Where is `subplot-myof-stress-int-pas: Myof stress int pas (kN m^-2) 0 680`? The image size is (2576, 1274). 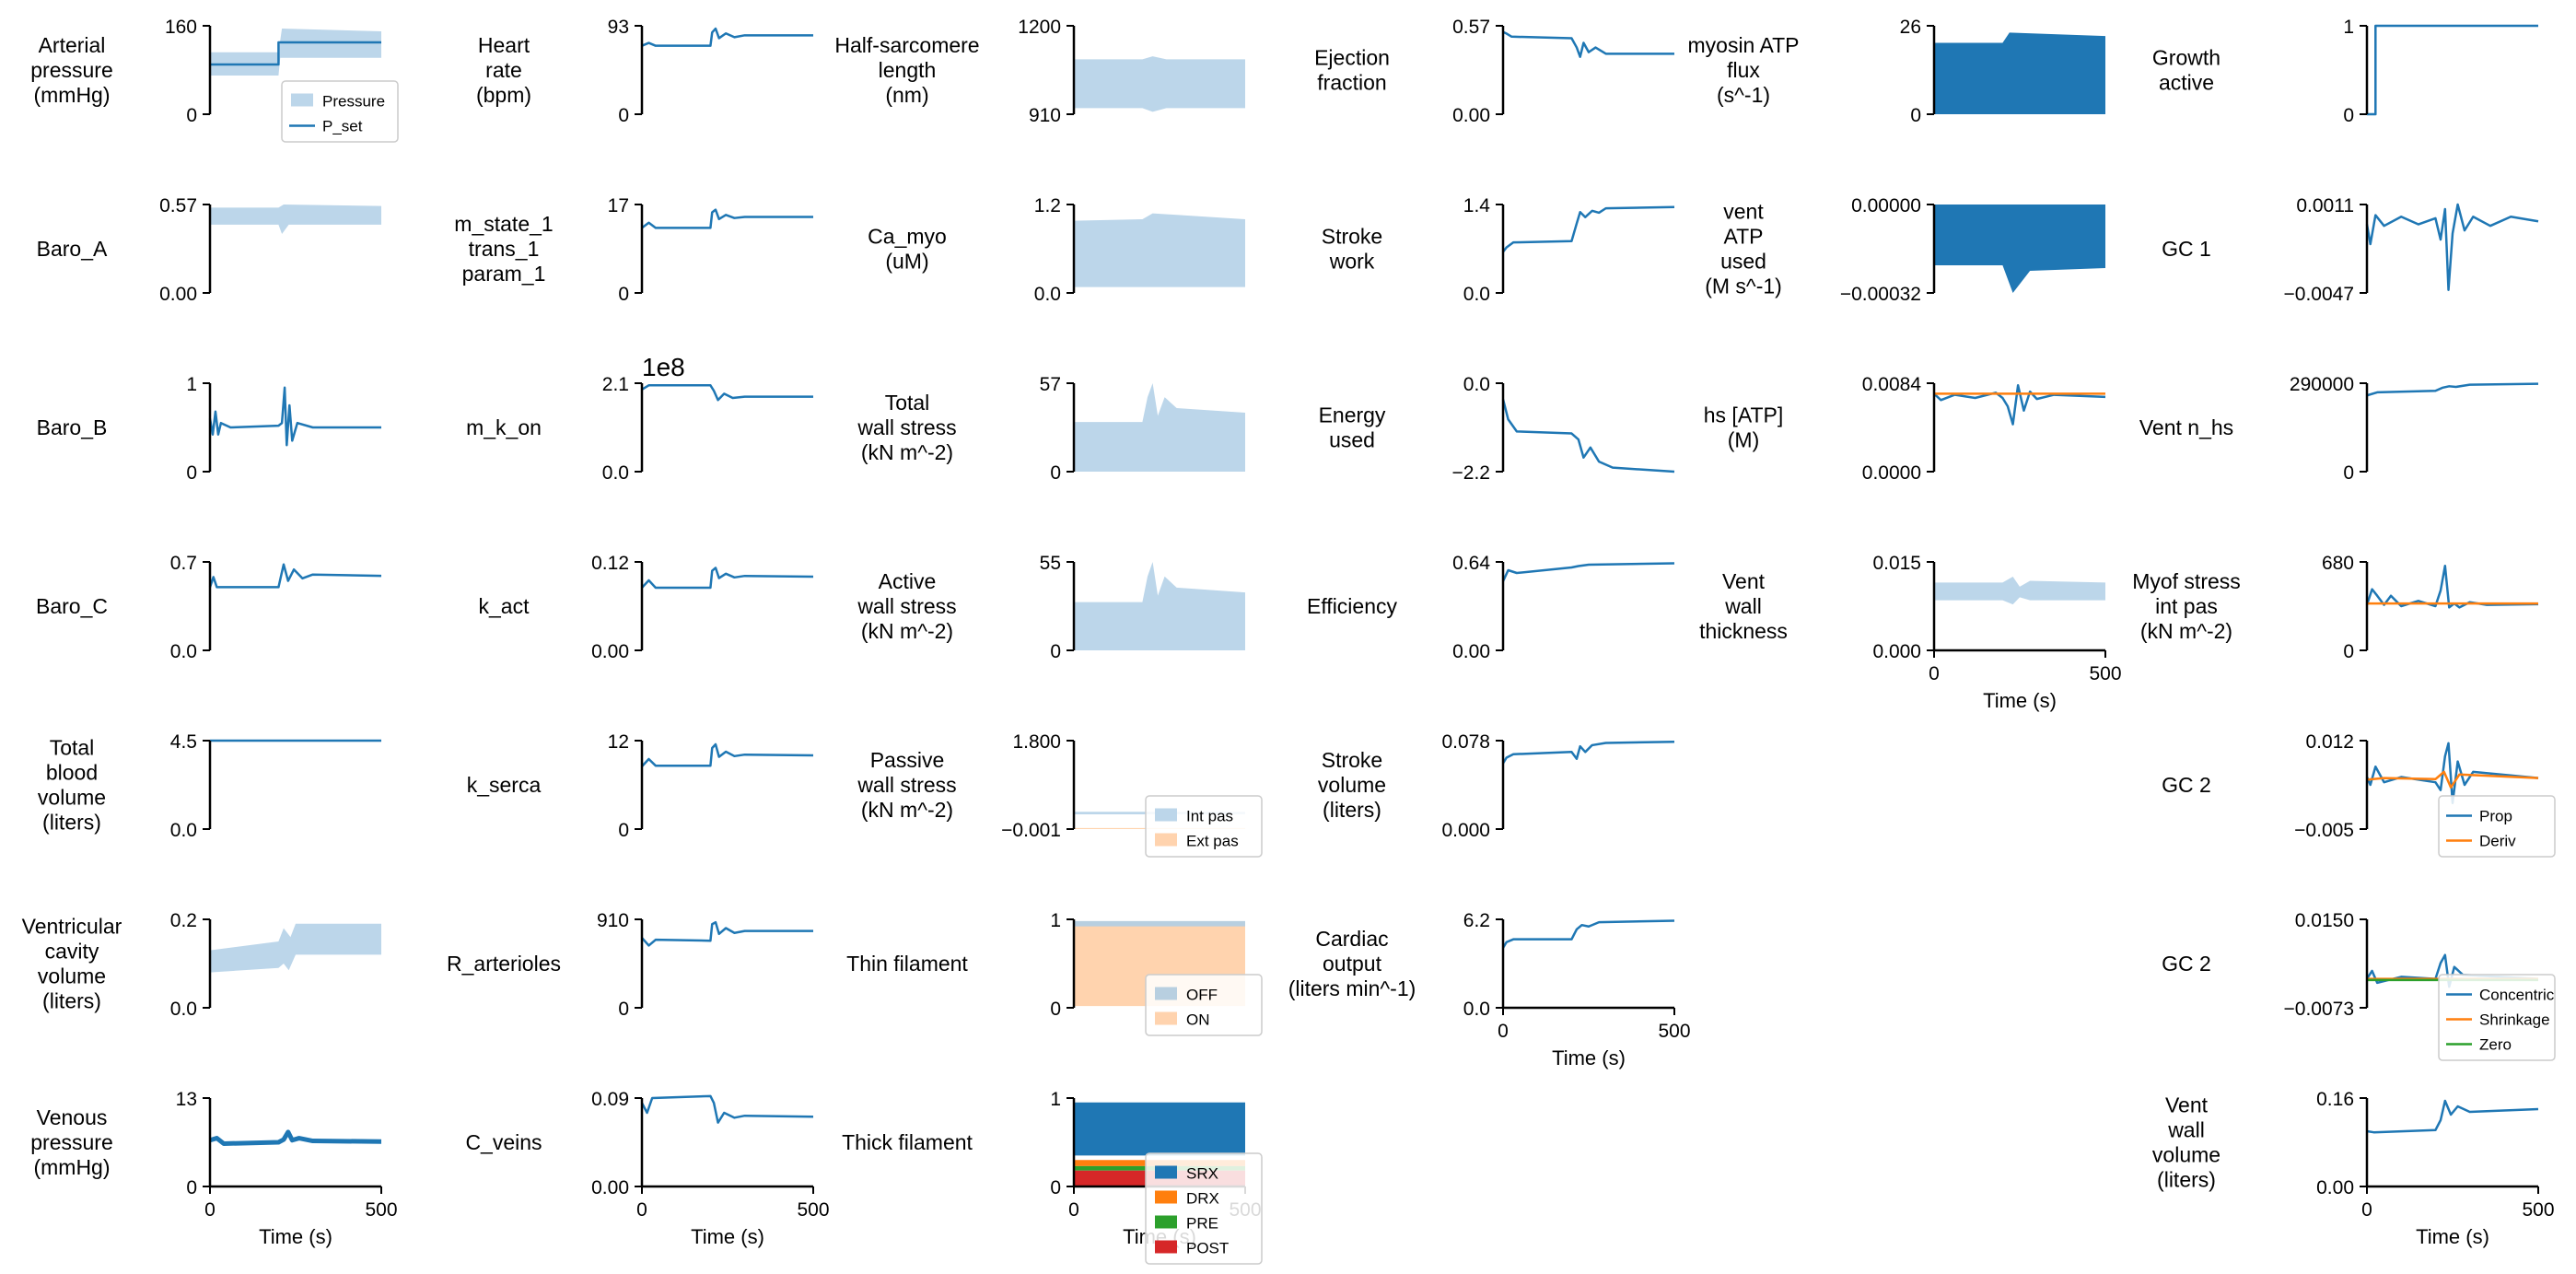 subplot-myof-stress-int-pas: Myof stress int pas (kN m^-2) 0 680 is located at coordinates (2335, 607).